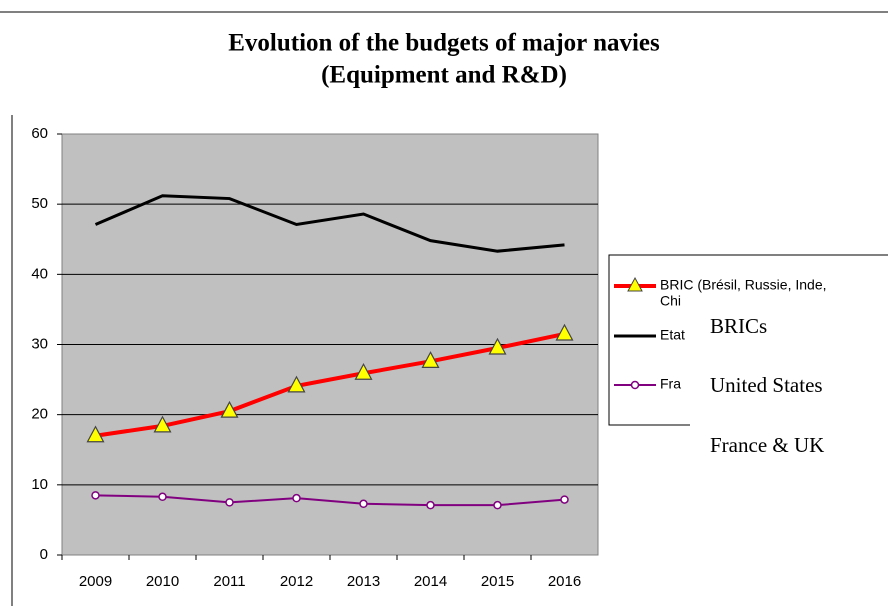  I want to click on legend-fragment: BRIC (Brésil, Russie, Inde,, so click(743, 285).